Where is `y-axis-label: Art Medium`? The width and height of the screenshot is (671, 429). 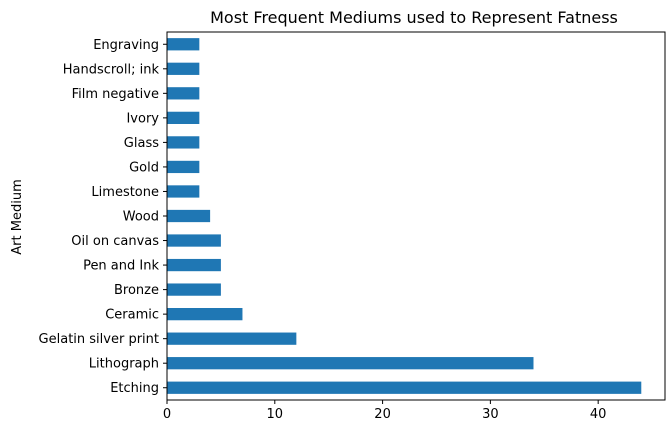 y-axis-label: Art Medium is located at coordinates (17, 216).